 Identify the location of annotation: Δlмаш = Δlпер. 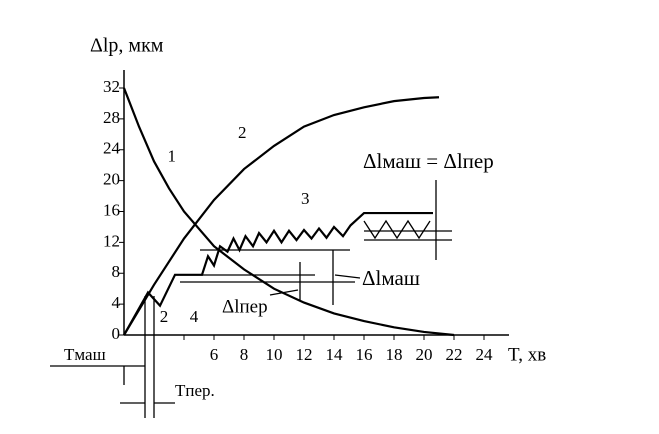
(428, 161).